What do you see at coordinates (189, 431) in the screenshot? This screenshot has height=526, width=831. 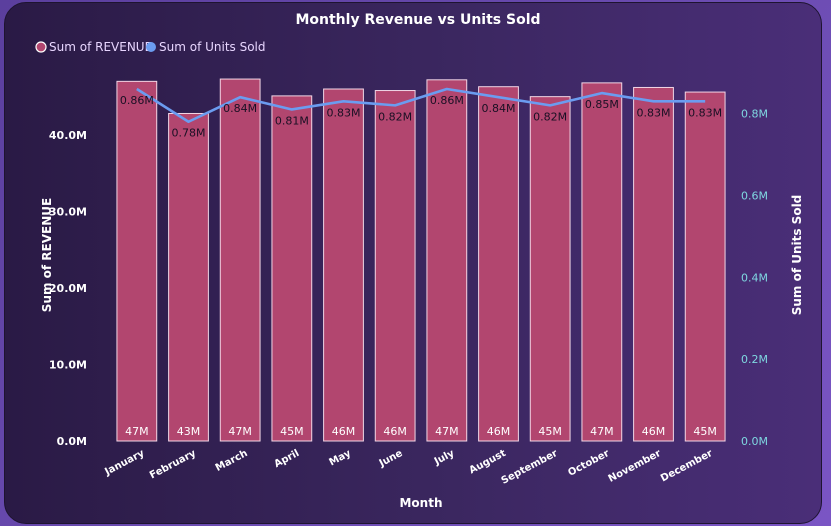 I see `revenue-data-label: 43M` at bounding box center [189, 431].